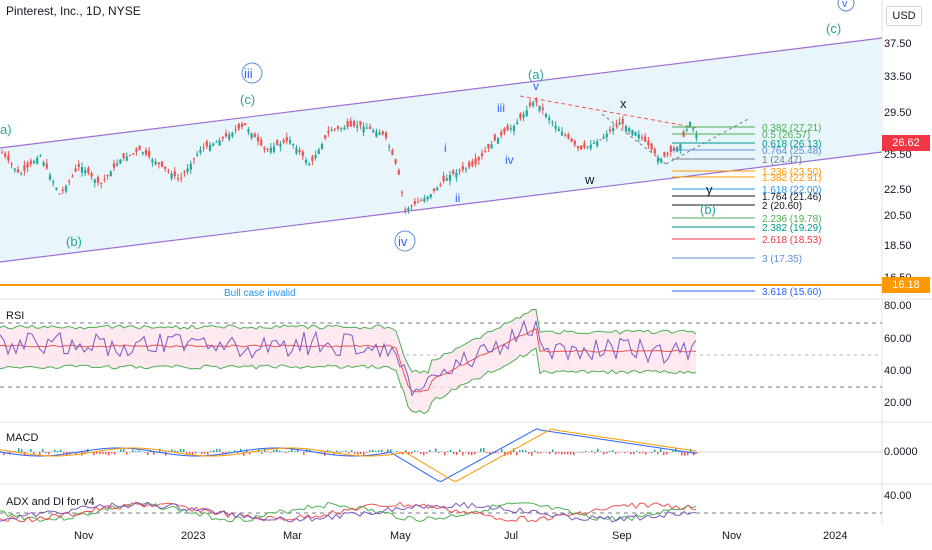 The width and height of the screenshot is (932, 550). What do you see at coordinates (15, 316) in the screenshot?
I see `rsi-pane-title: RSI` at bounding box center [15, 316].